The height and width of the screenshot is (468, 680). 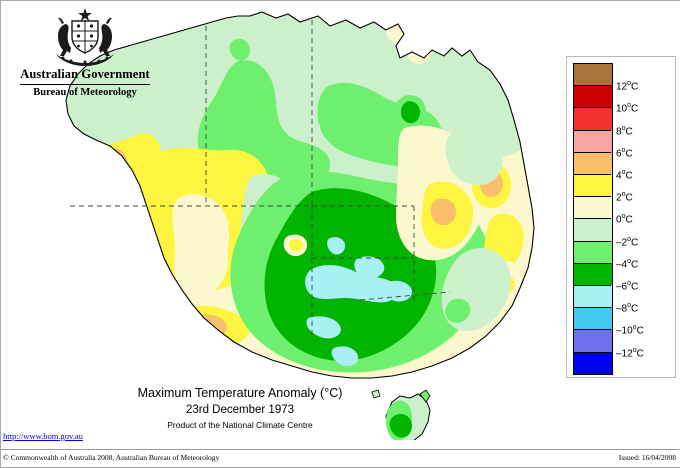 I want to click on map-date: 23rd December 1973, so click(x=240, y=410).